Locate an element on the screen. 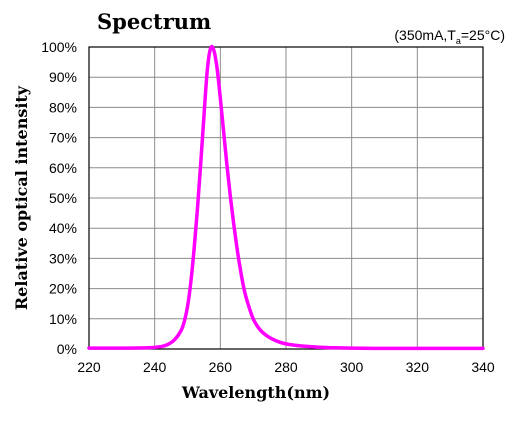 The width and height of the screenshot is (522, 423). x-tick-label: 220 is located at coordinates (89, 367).